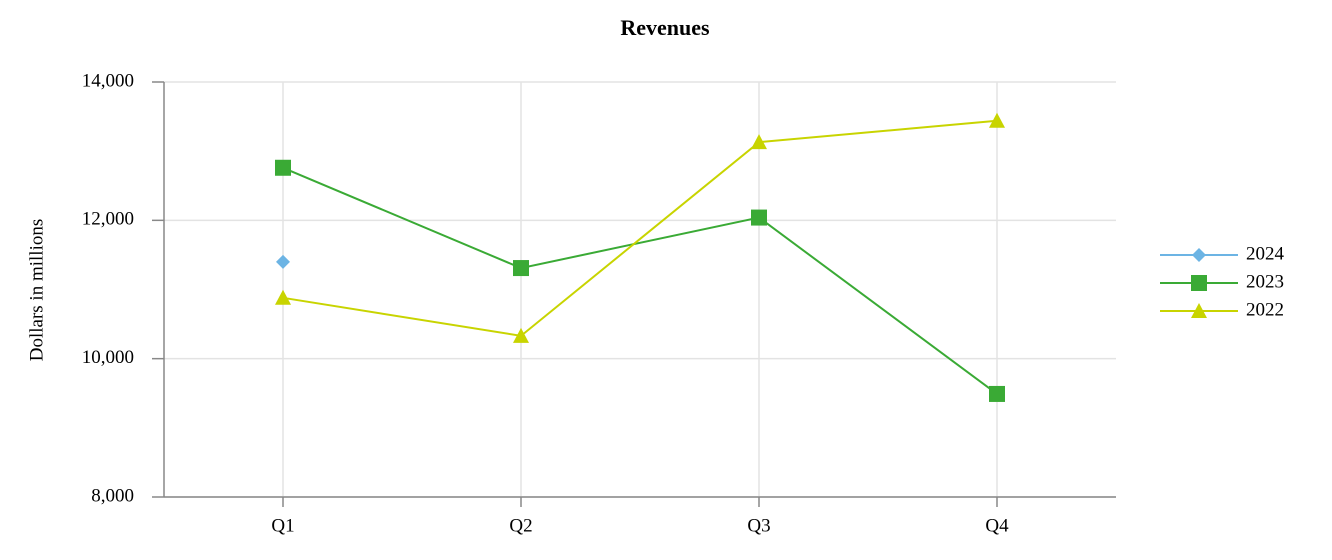 Image resolution: width=1332 pixels, height=560 pixels. I want to click on legend-label: 2024, so click(1265, 253).